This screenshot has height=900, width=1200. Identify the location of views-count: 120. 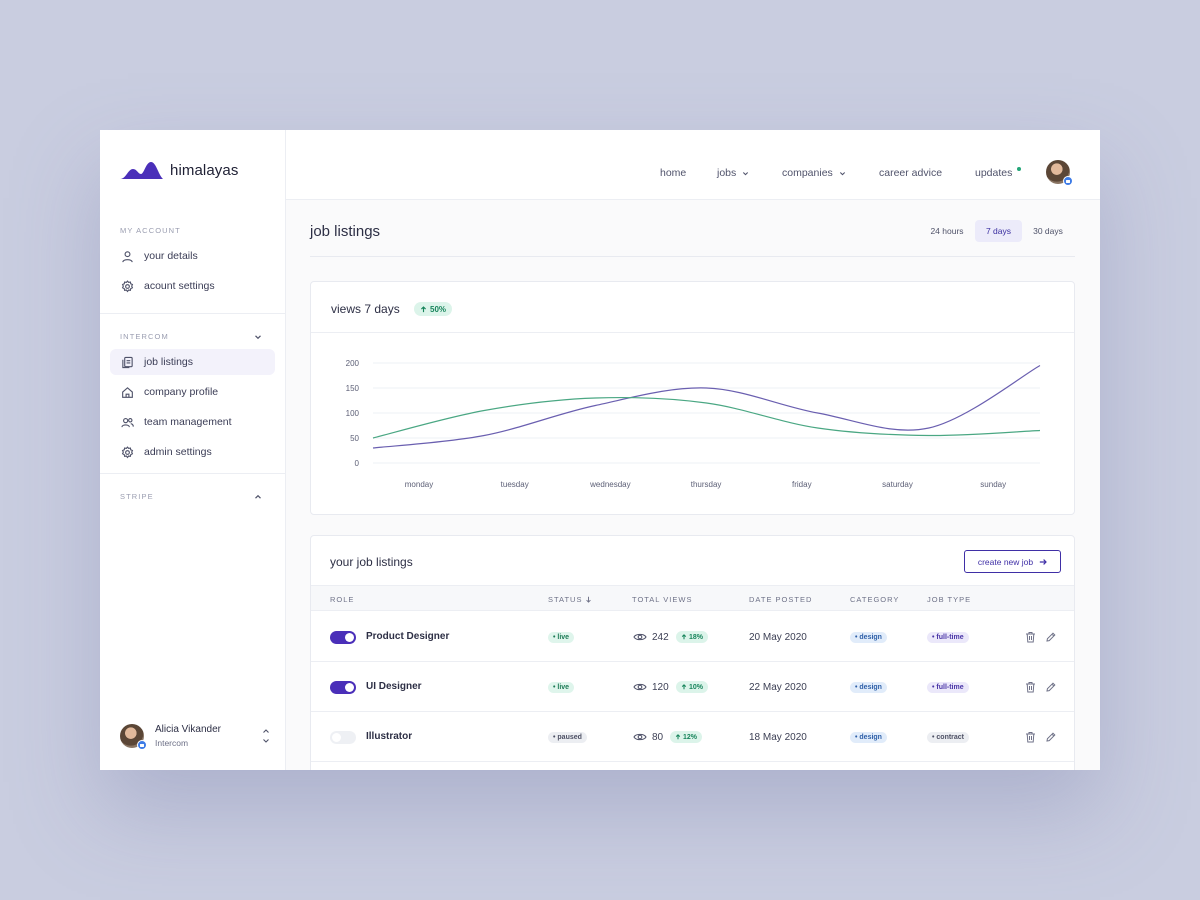
(660, 687).